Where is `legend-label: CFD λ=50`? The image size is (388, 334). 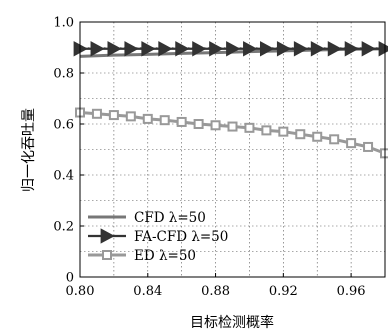 legend-label: CFD λ=50 is located at coordinates (170, 218).